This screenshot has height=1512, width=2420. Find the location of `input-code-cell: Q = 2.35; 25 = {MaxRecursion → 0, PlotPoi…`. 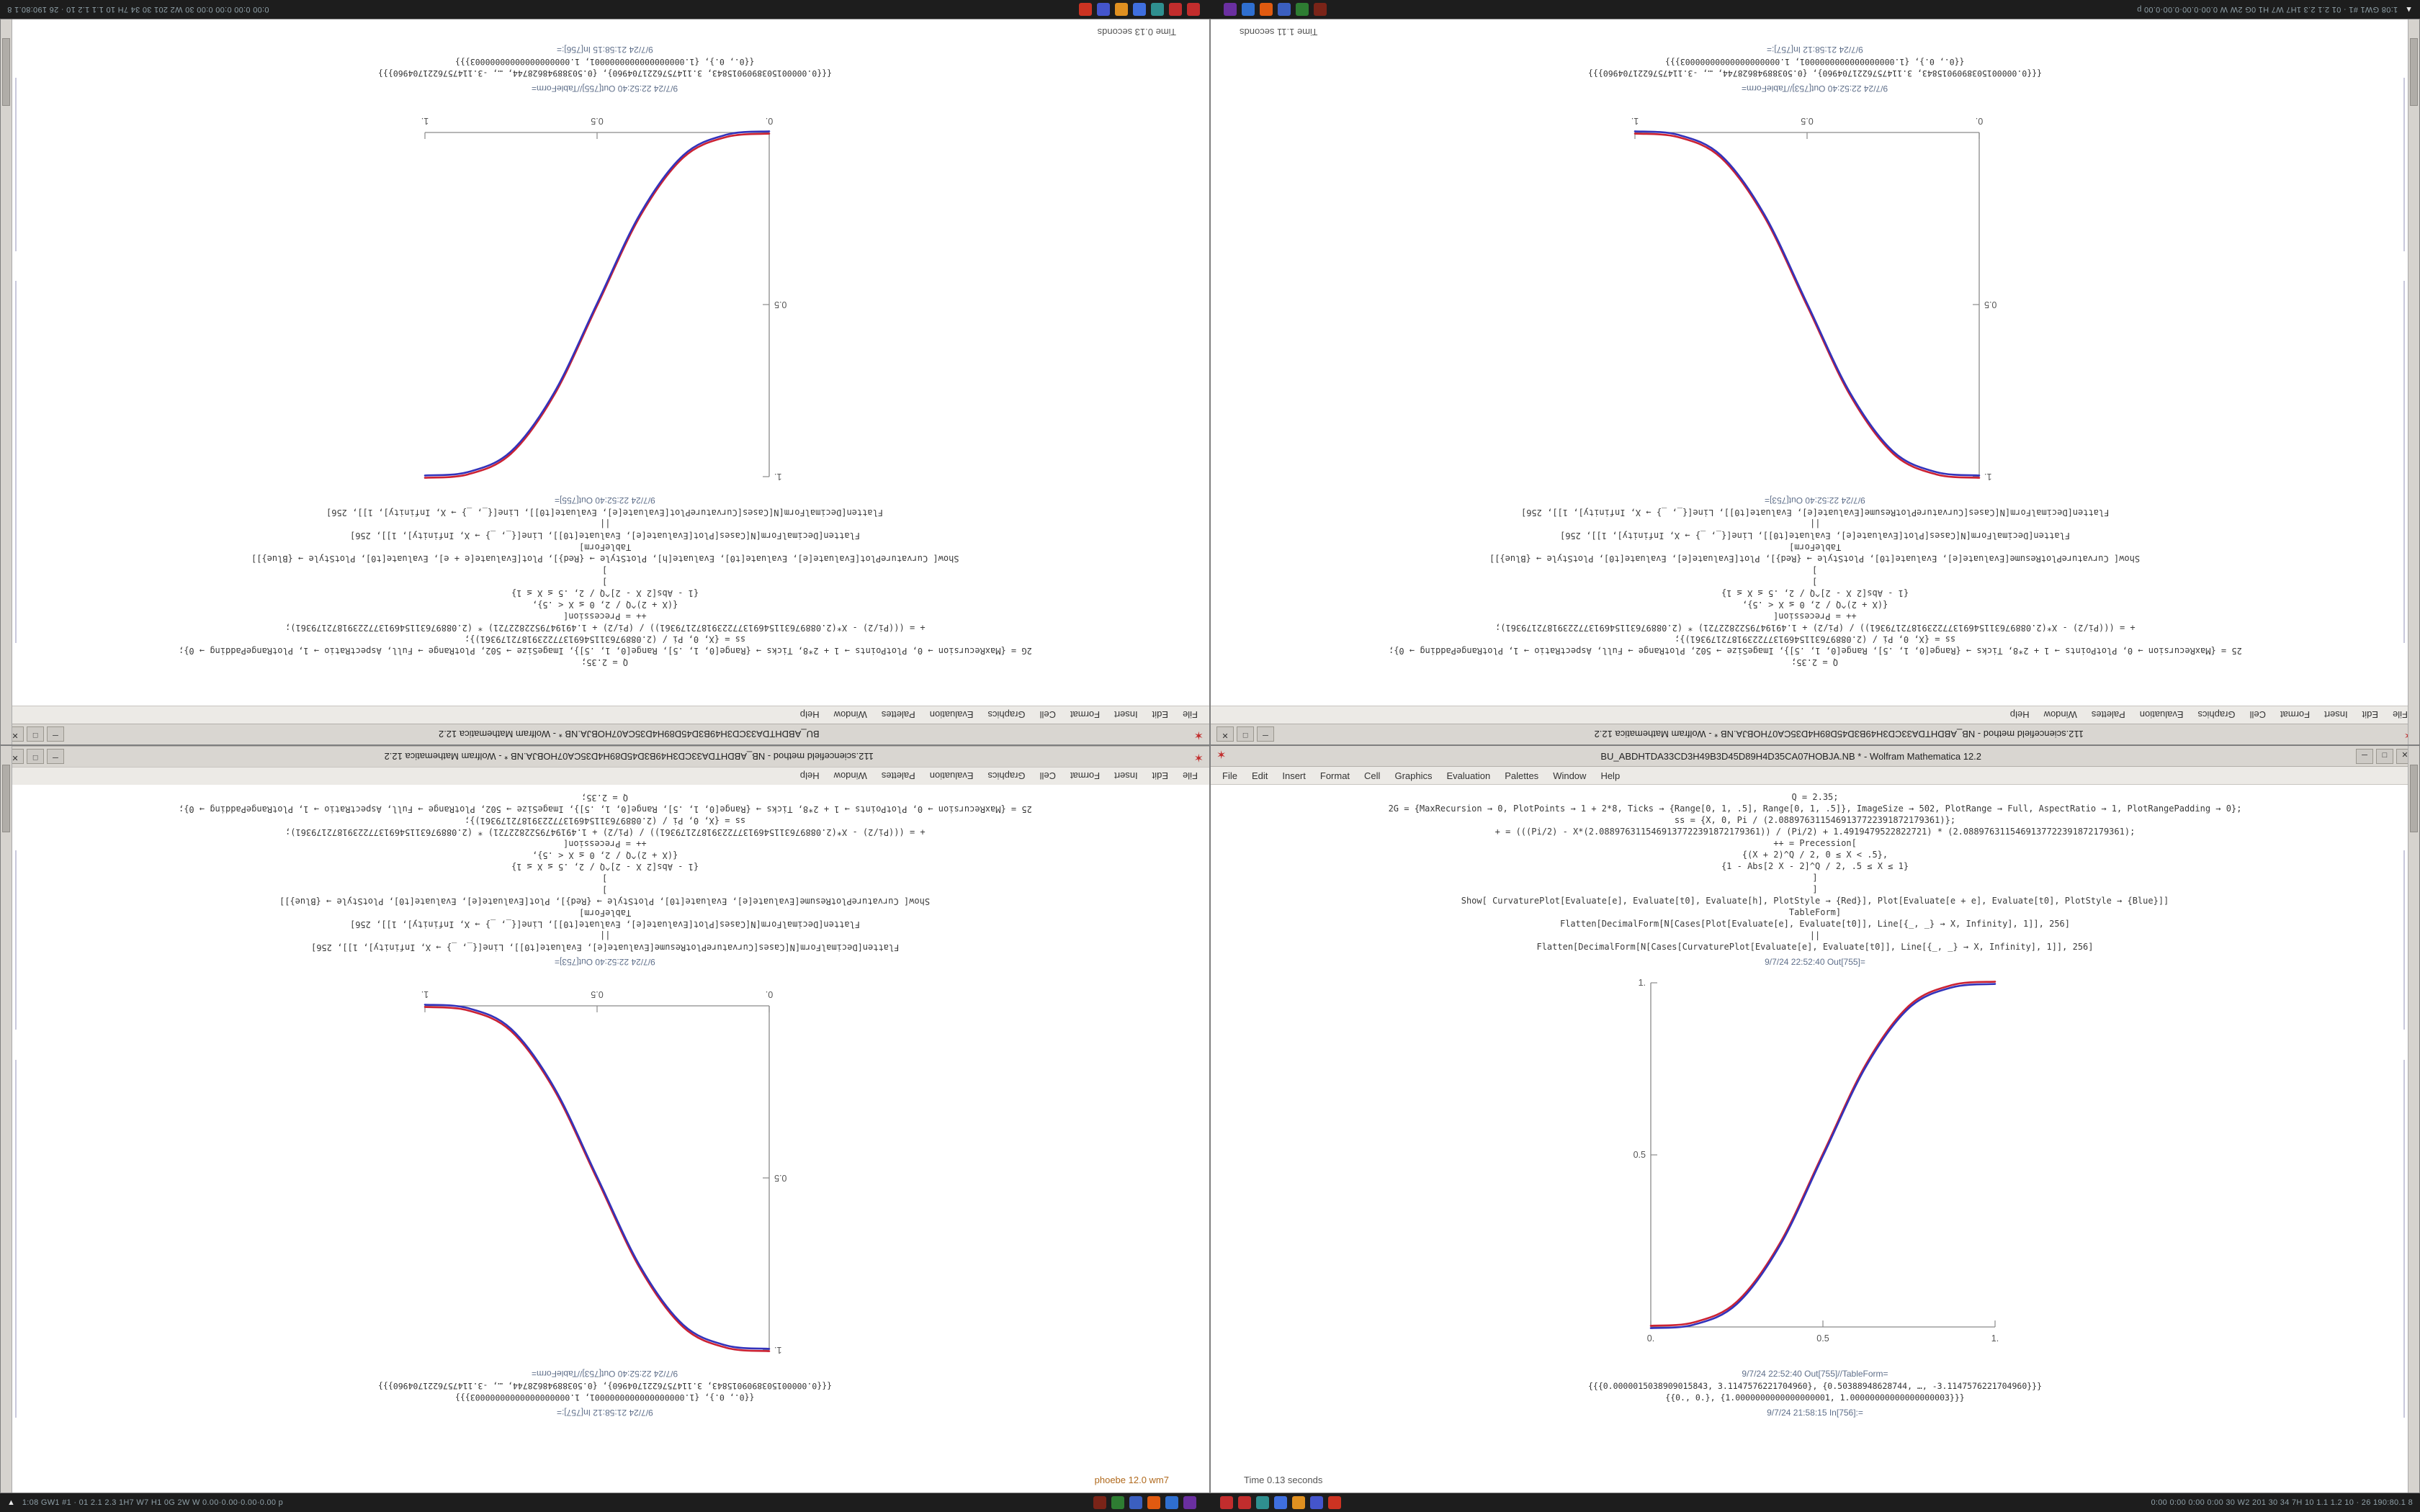

input-code-cell: Q = 2.35; 25 = {MaxRecursion → 0, PlotPoi… is located at coordinates (605, 872).